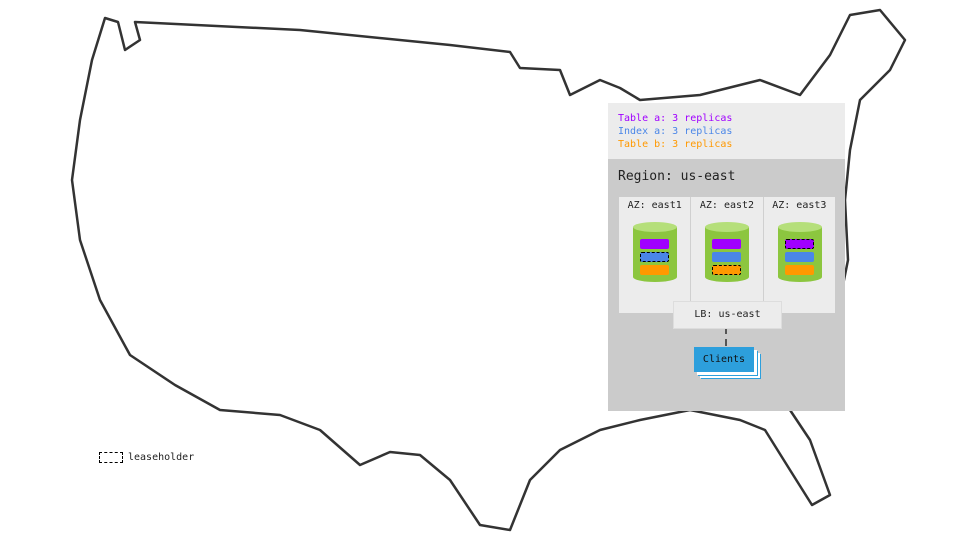 This screenshot has width=960, height=540. I want to click on clients-box: Clients, so click(724, 359).